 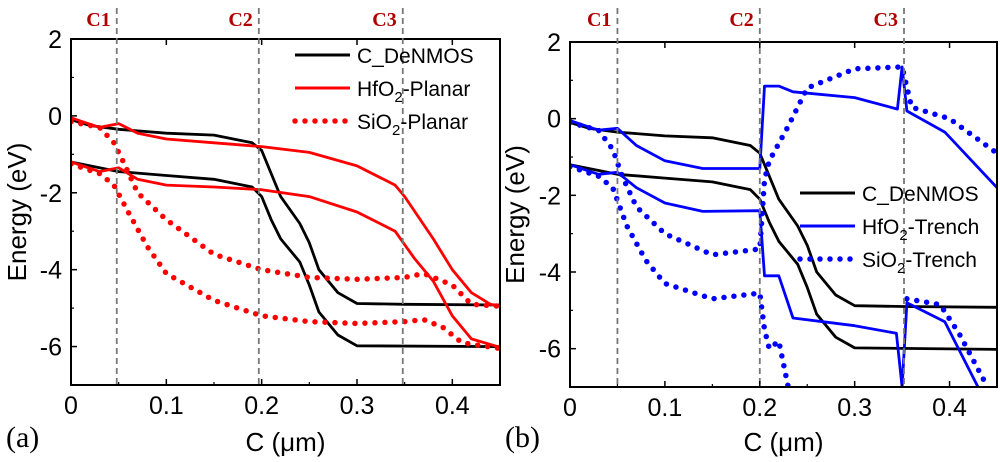 I want to click on panel-label: (b), so click(x=522, y=437).